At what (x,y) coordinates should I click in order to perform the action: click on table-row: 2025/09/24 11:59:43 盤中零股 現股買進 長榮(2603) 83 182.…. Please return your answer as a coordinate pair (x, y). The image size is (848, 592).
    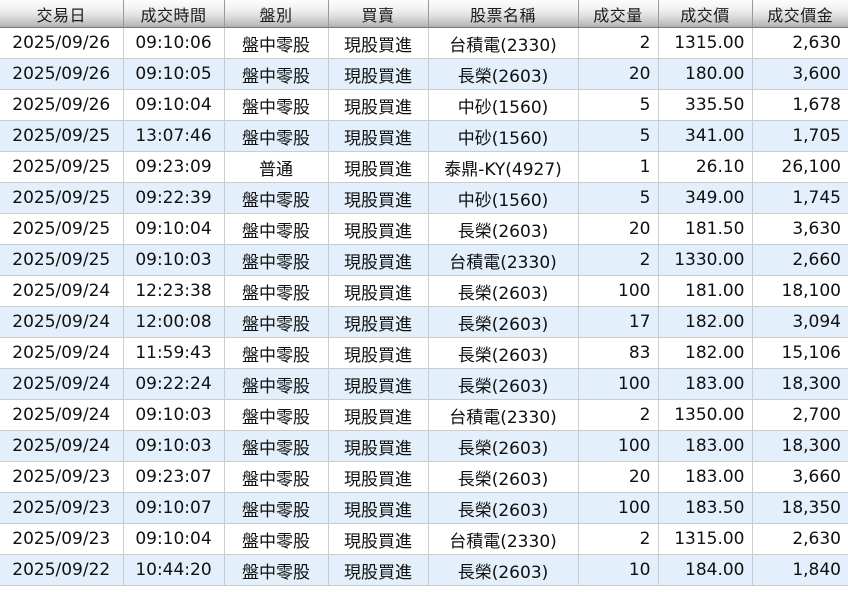
    Looking at the image, I should click on (424, 353).